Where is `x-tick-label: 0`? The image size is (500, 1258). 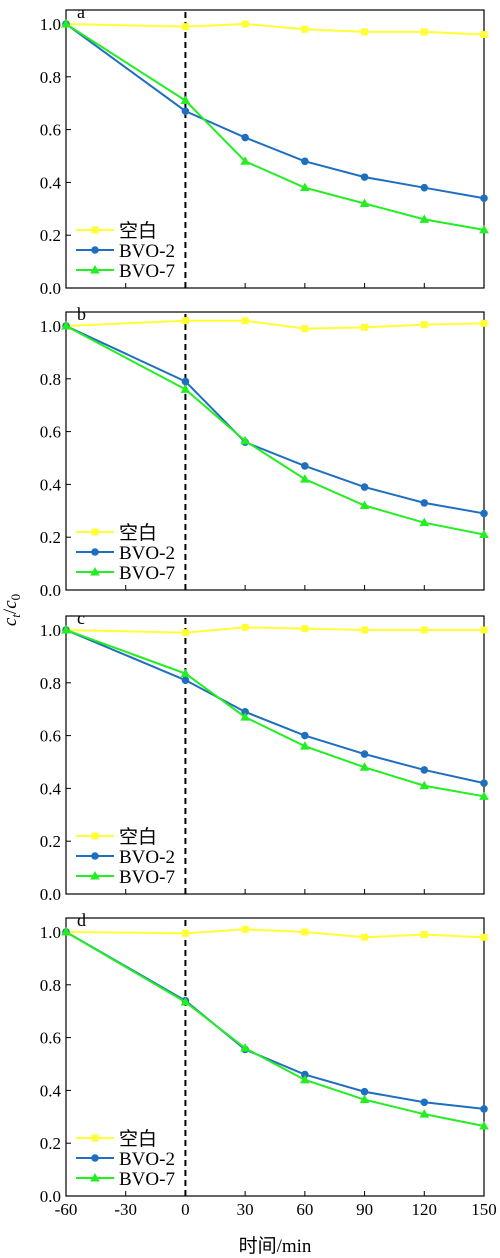 x-tick-label: 0 is located at coordinates (185, 1209).